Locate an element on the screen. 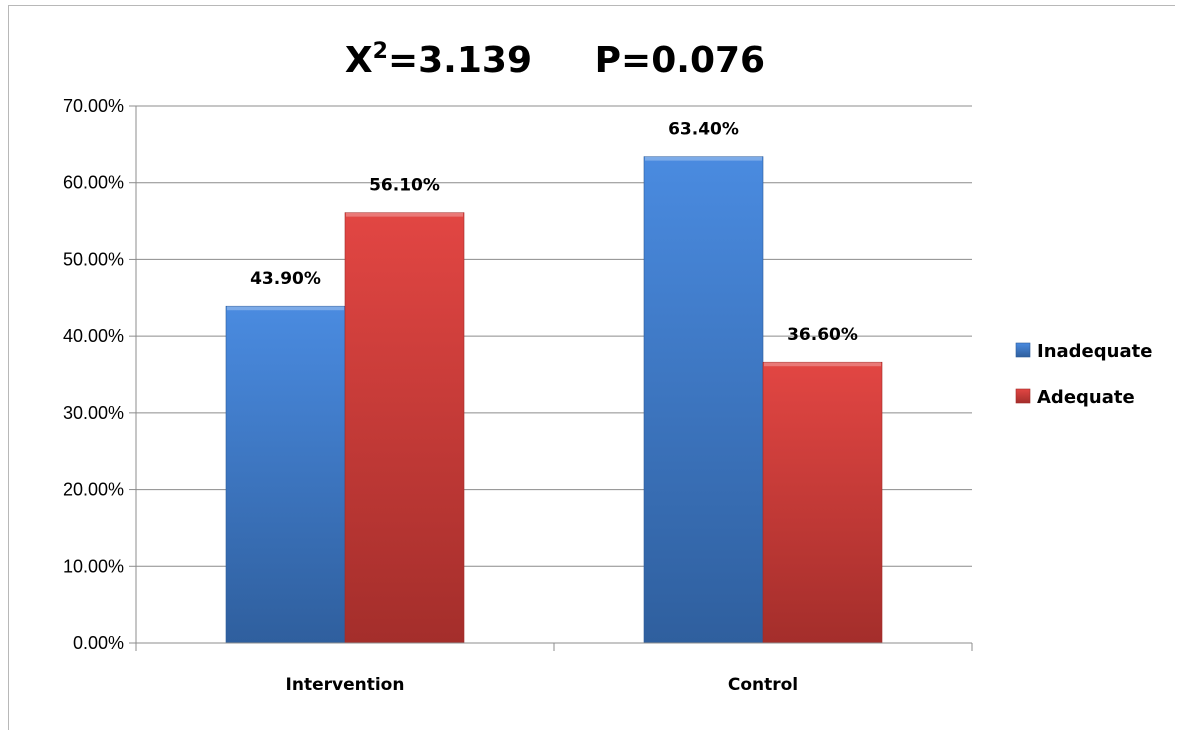 The width and height of the screenshot is (1177, 732). chart-title: X2=3.139 P=0.076 is located at coordinates (555, 60).